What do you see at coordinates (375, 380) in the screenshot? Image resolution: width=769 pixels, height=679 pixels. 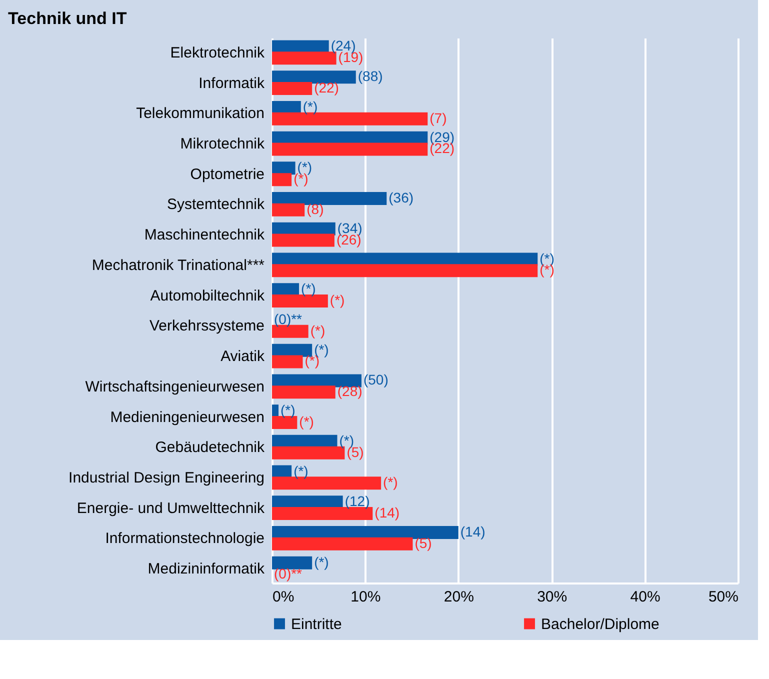 I see `annotation: (50)` at bounding box center [375, 380].